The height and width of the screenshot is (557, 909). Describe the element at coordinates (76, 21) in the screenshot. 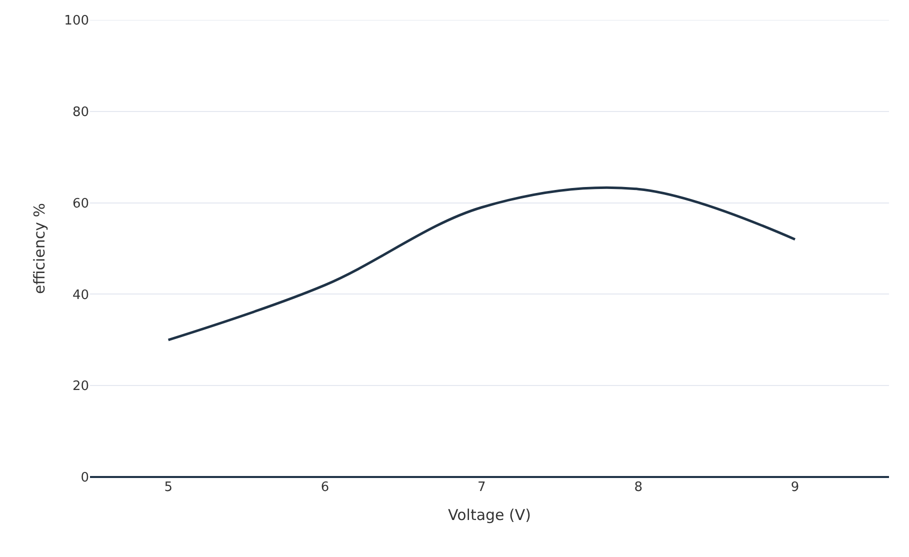

I see `y-tick-label: 100` at that location.